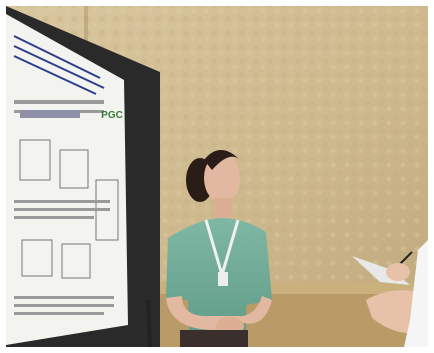  What do you see at coordinates (149, 323) in the screenshot?
I see `board-leg` at bounding box center [149, 323].